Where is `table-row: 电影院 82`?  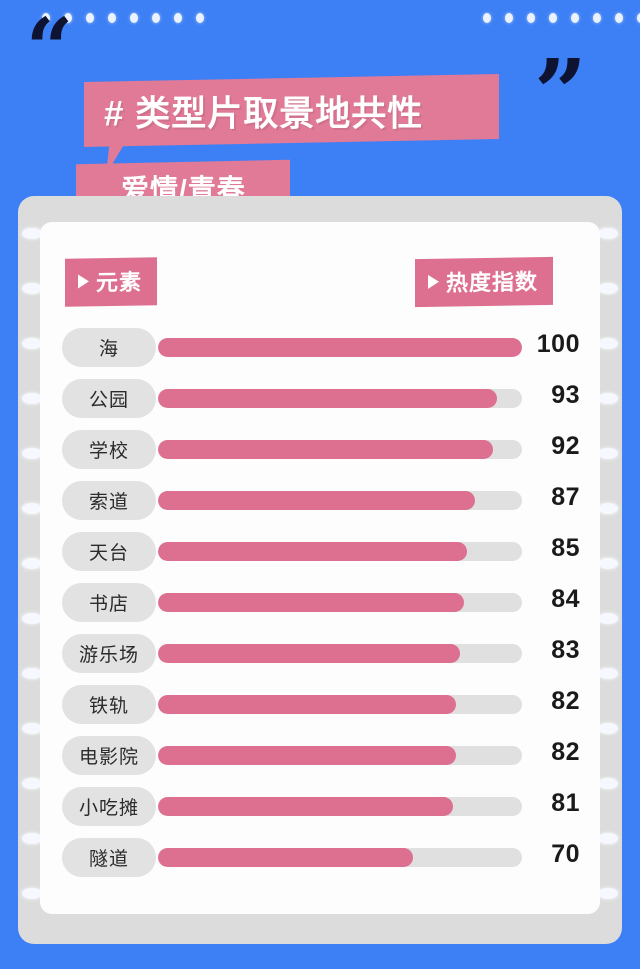 table-row: 电影院 82 is located at coordinates (320, 755).